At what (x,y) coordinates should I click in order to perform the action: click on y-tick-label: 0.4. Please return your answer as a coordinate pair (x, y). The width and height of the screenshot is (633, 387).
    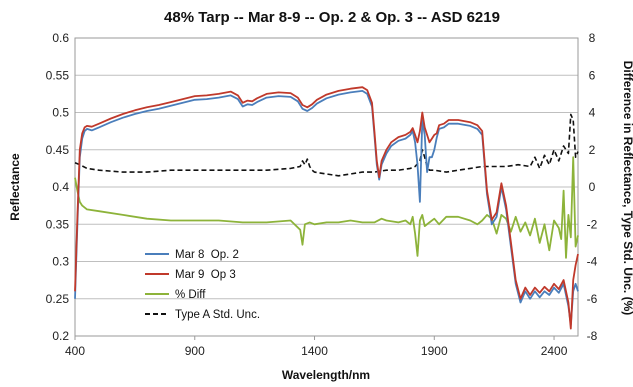
    Looking at the image, I should click on (60, 187).